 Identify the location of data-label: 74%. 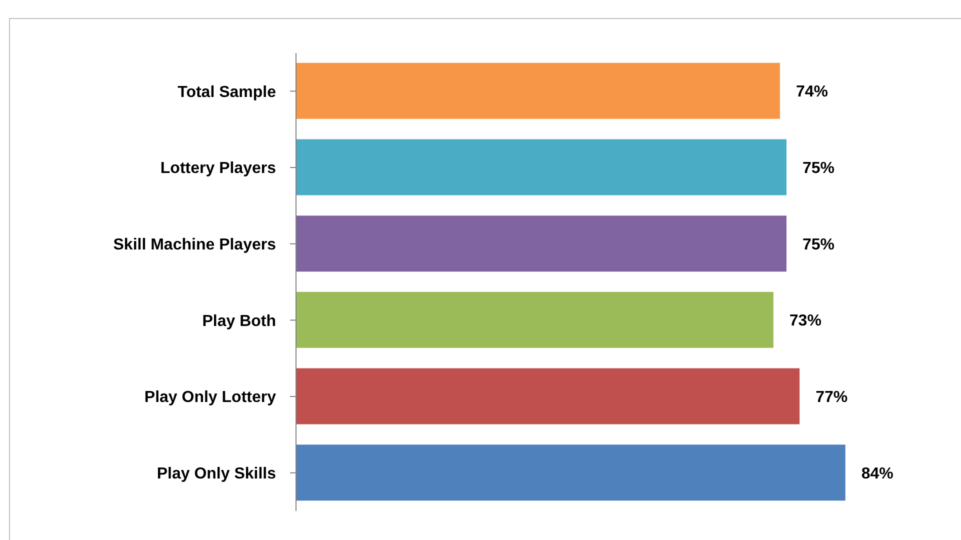
(812, 92).